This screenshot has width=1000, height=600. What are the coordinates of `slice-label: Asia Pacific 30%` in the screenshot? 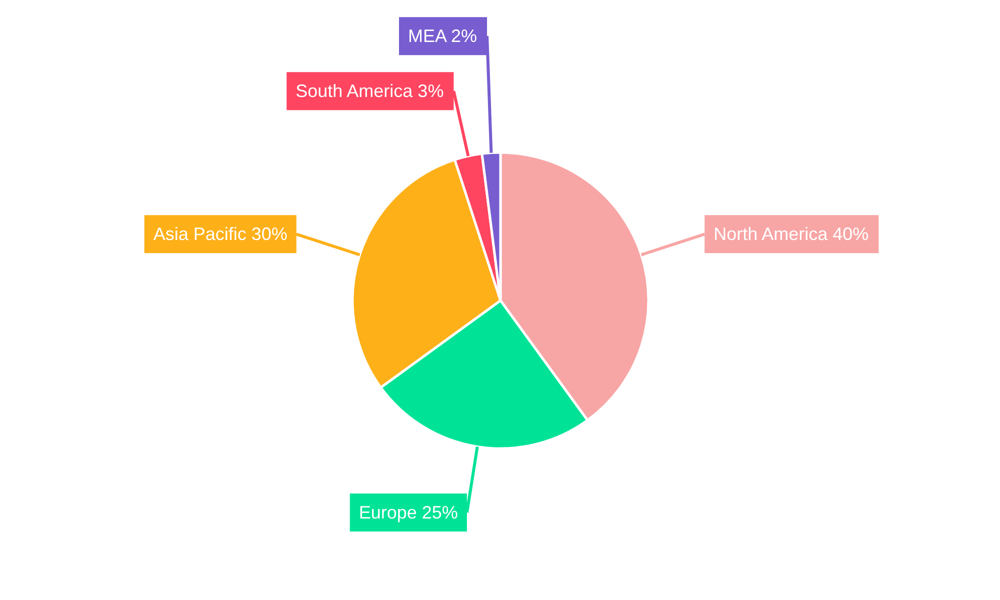 It's located at (220, 234).